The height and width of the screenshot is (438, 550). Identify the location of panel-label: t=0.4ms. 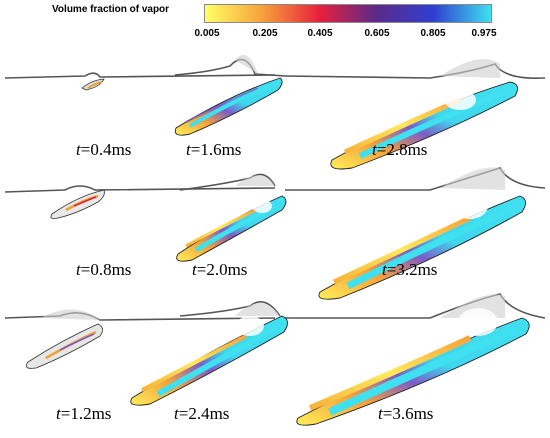
(104, 149).